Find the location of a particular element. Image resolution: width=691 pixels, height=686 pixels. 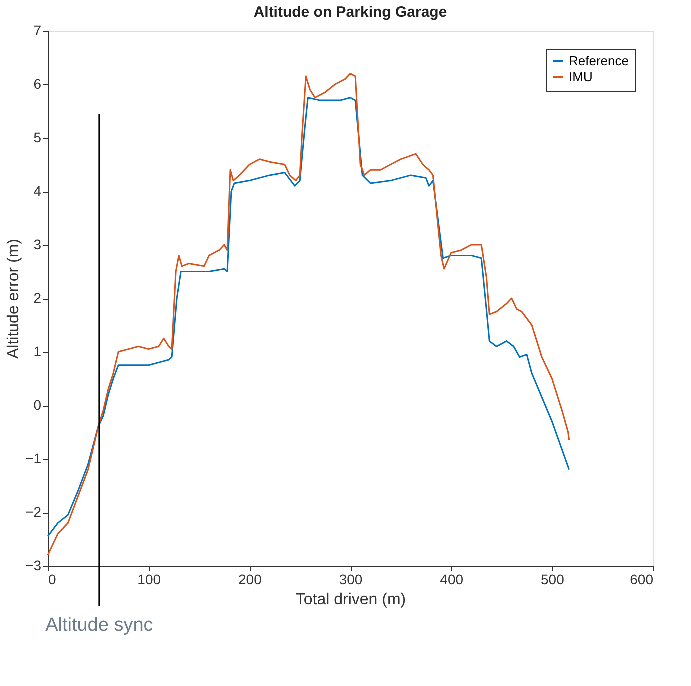

x-tick-label: 300 is located at coordinates (351, 580).